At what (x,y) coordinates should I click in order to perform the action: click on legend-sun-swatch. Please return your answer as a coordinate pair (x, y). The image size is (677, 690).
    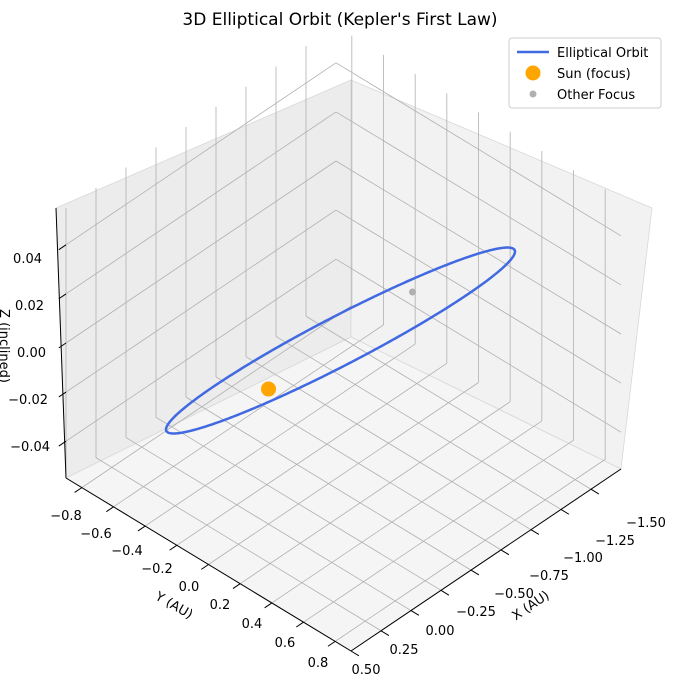
    Looking at the image, I should click on (533, 73).